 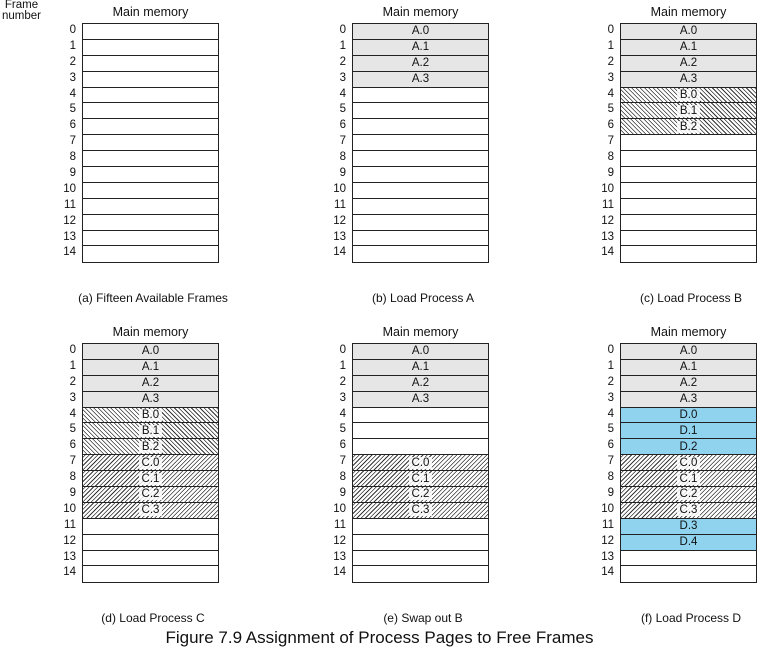 What do you see at coordinates (610, 109) in the screenshot?
I see `frame-number: 5` at bounding box center [610, 109].